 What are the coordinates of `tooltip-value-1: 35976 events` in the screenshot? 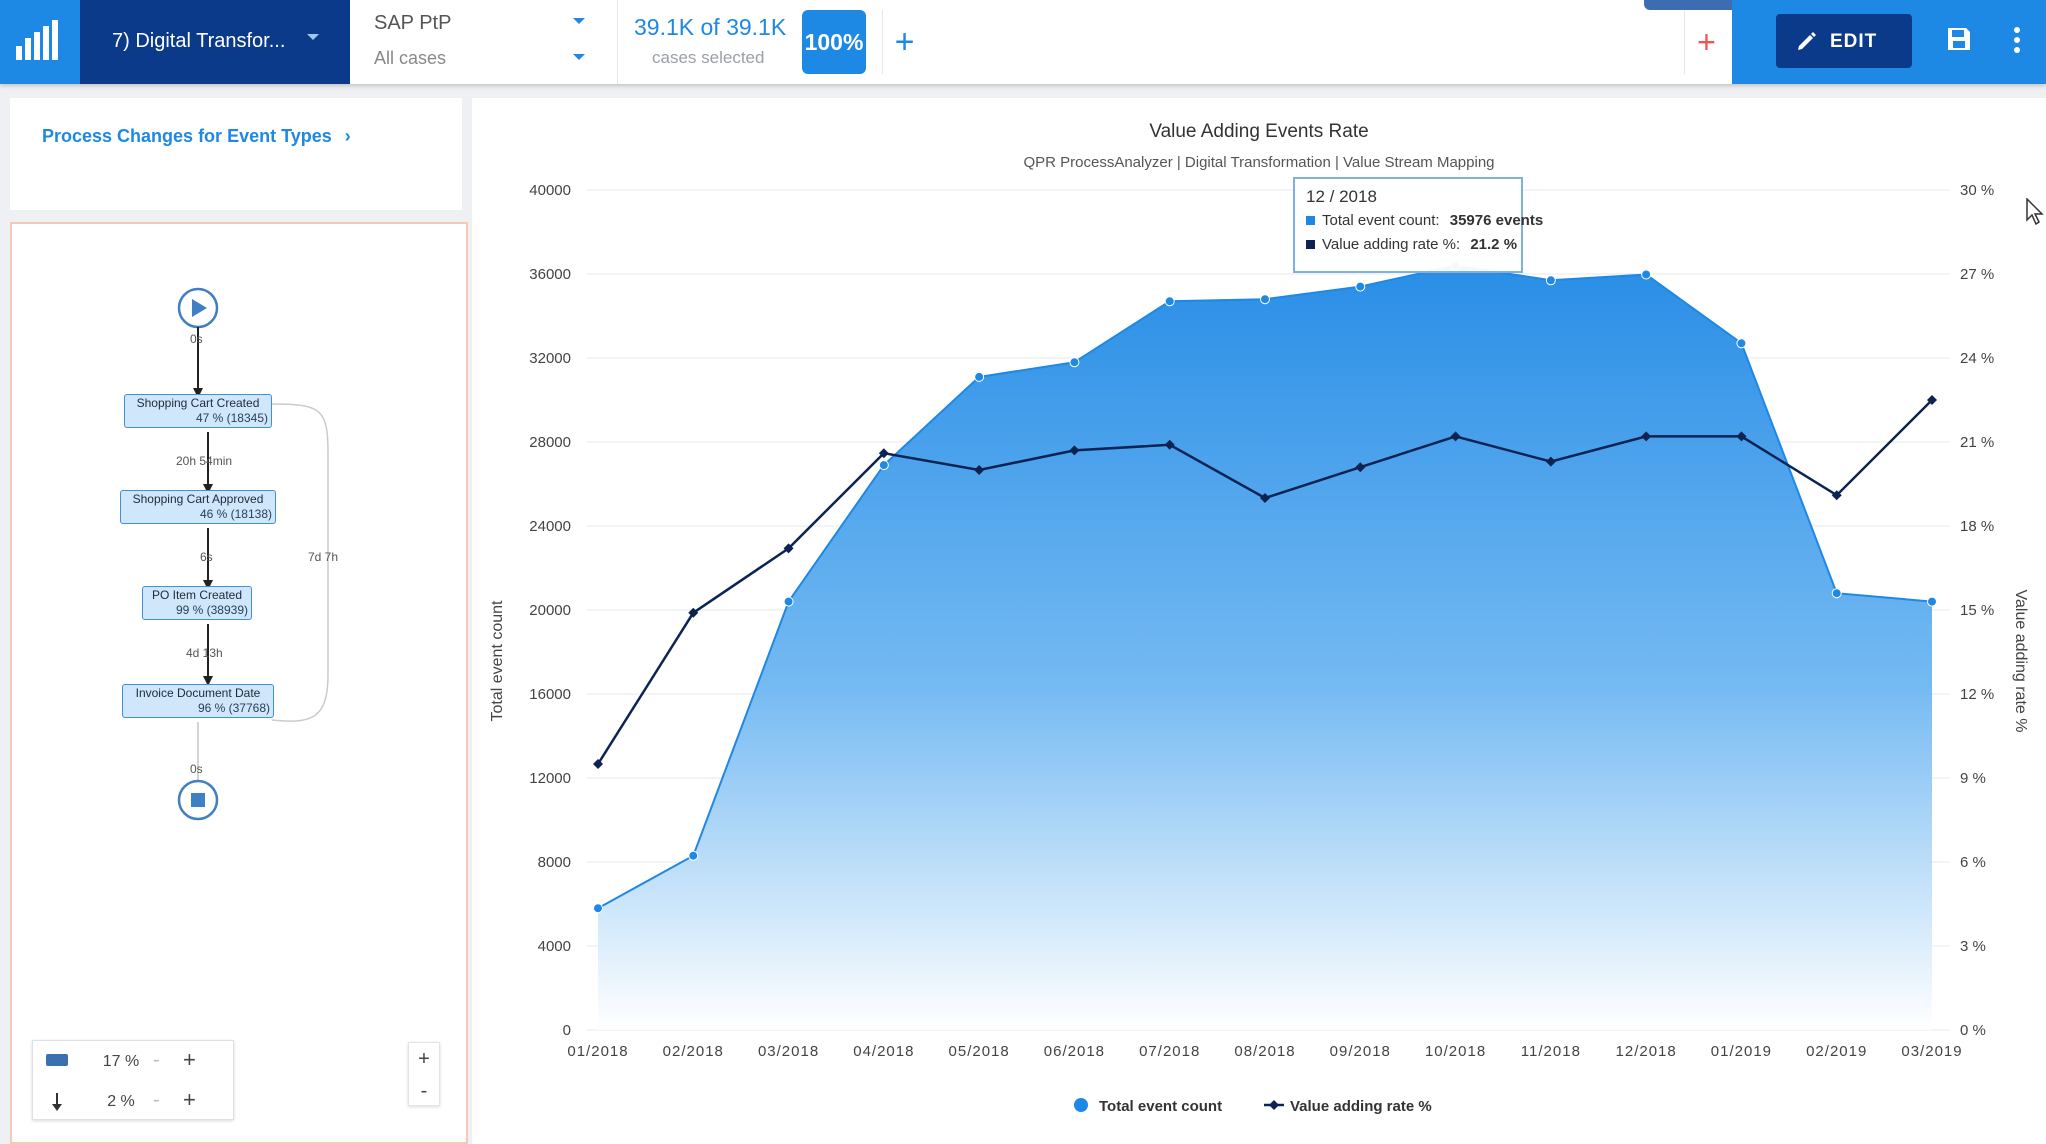 It's located at (1496, 220).